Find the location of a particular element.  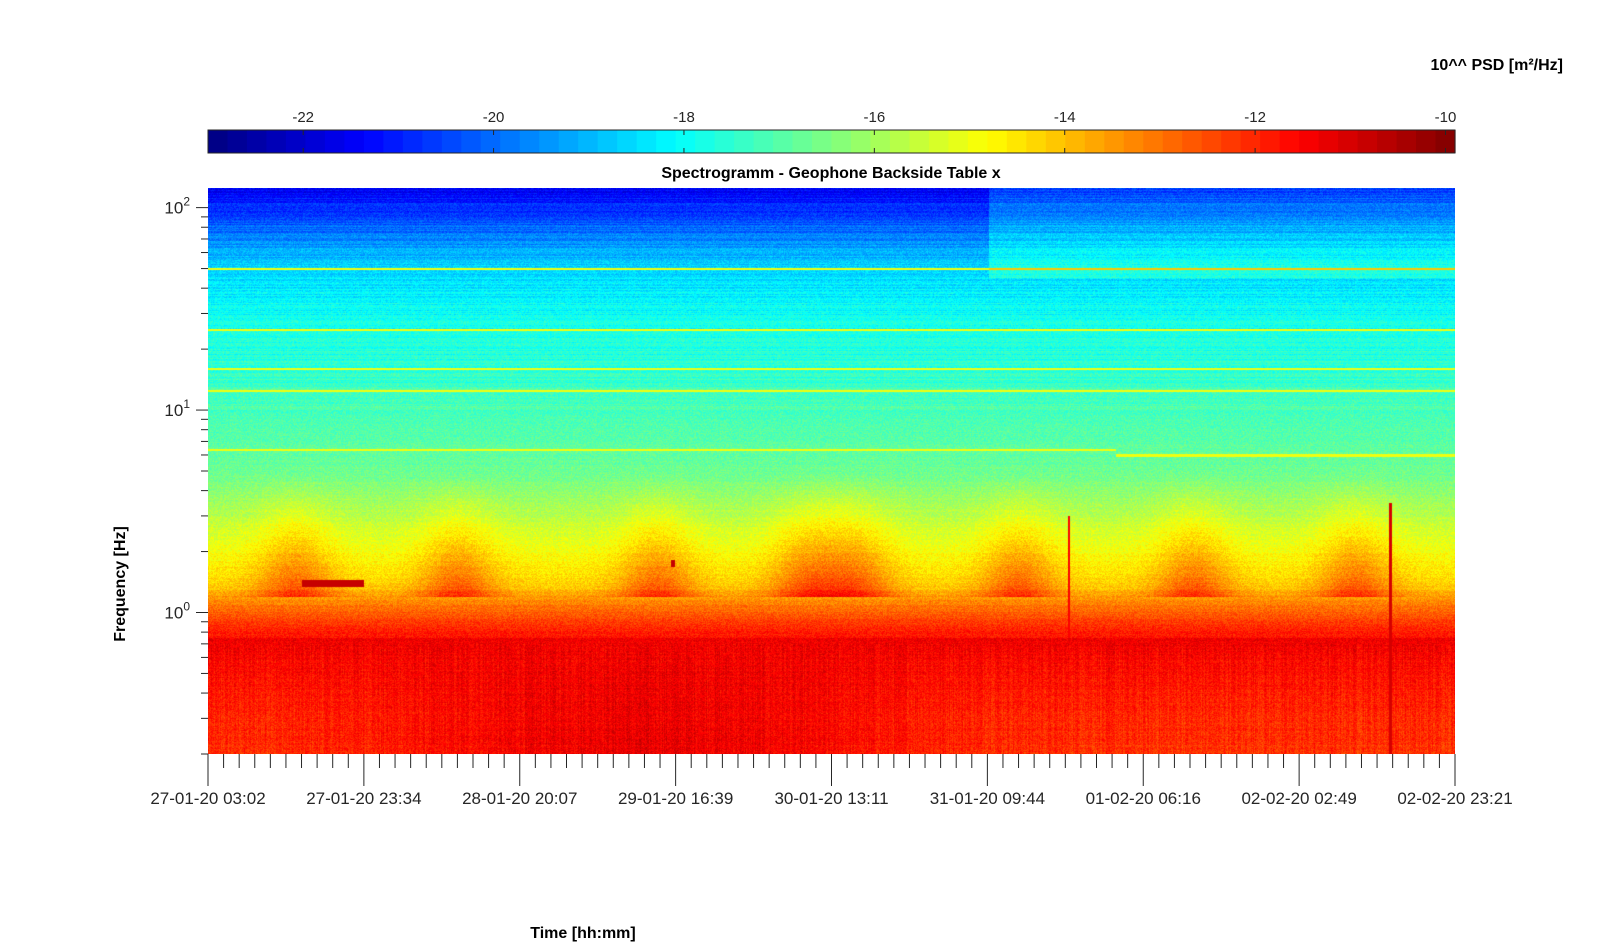

y-tick-label: 10⁰ is located at coordinates (177, 611).